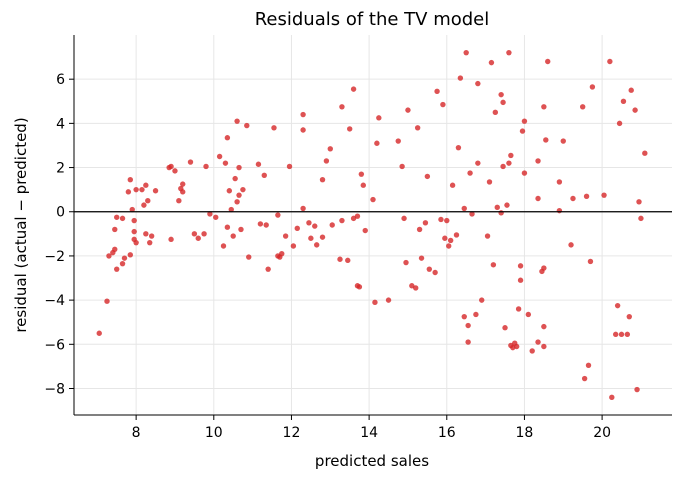 The height and width of the screenshot is (480, 682). I want to click on chart-title: Residuals of the TV model, so click(372, 19).